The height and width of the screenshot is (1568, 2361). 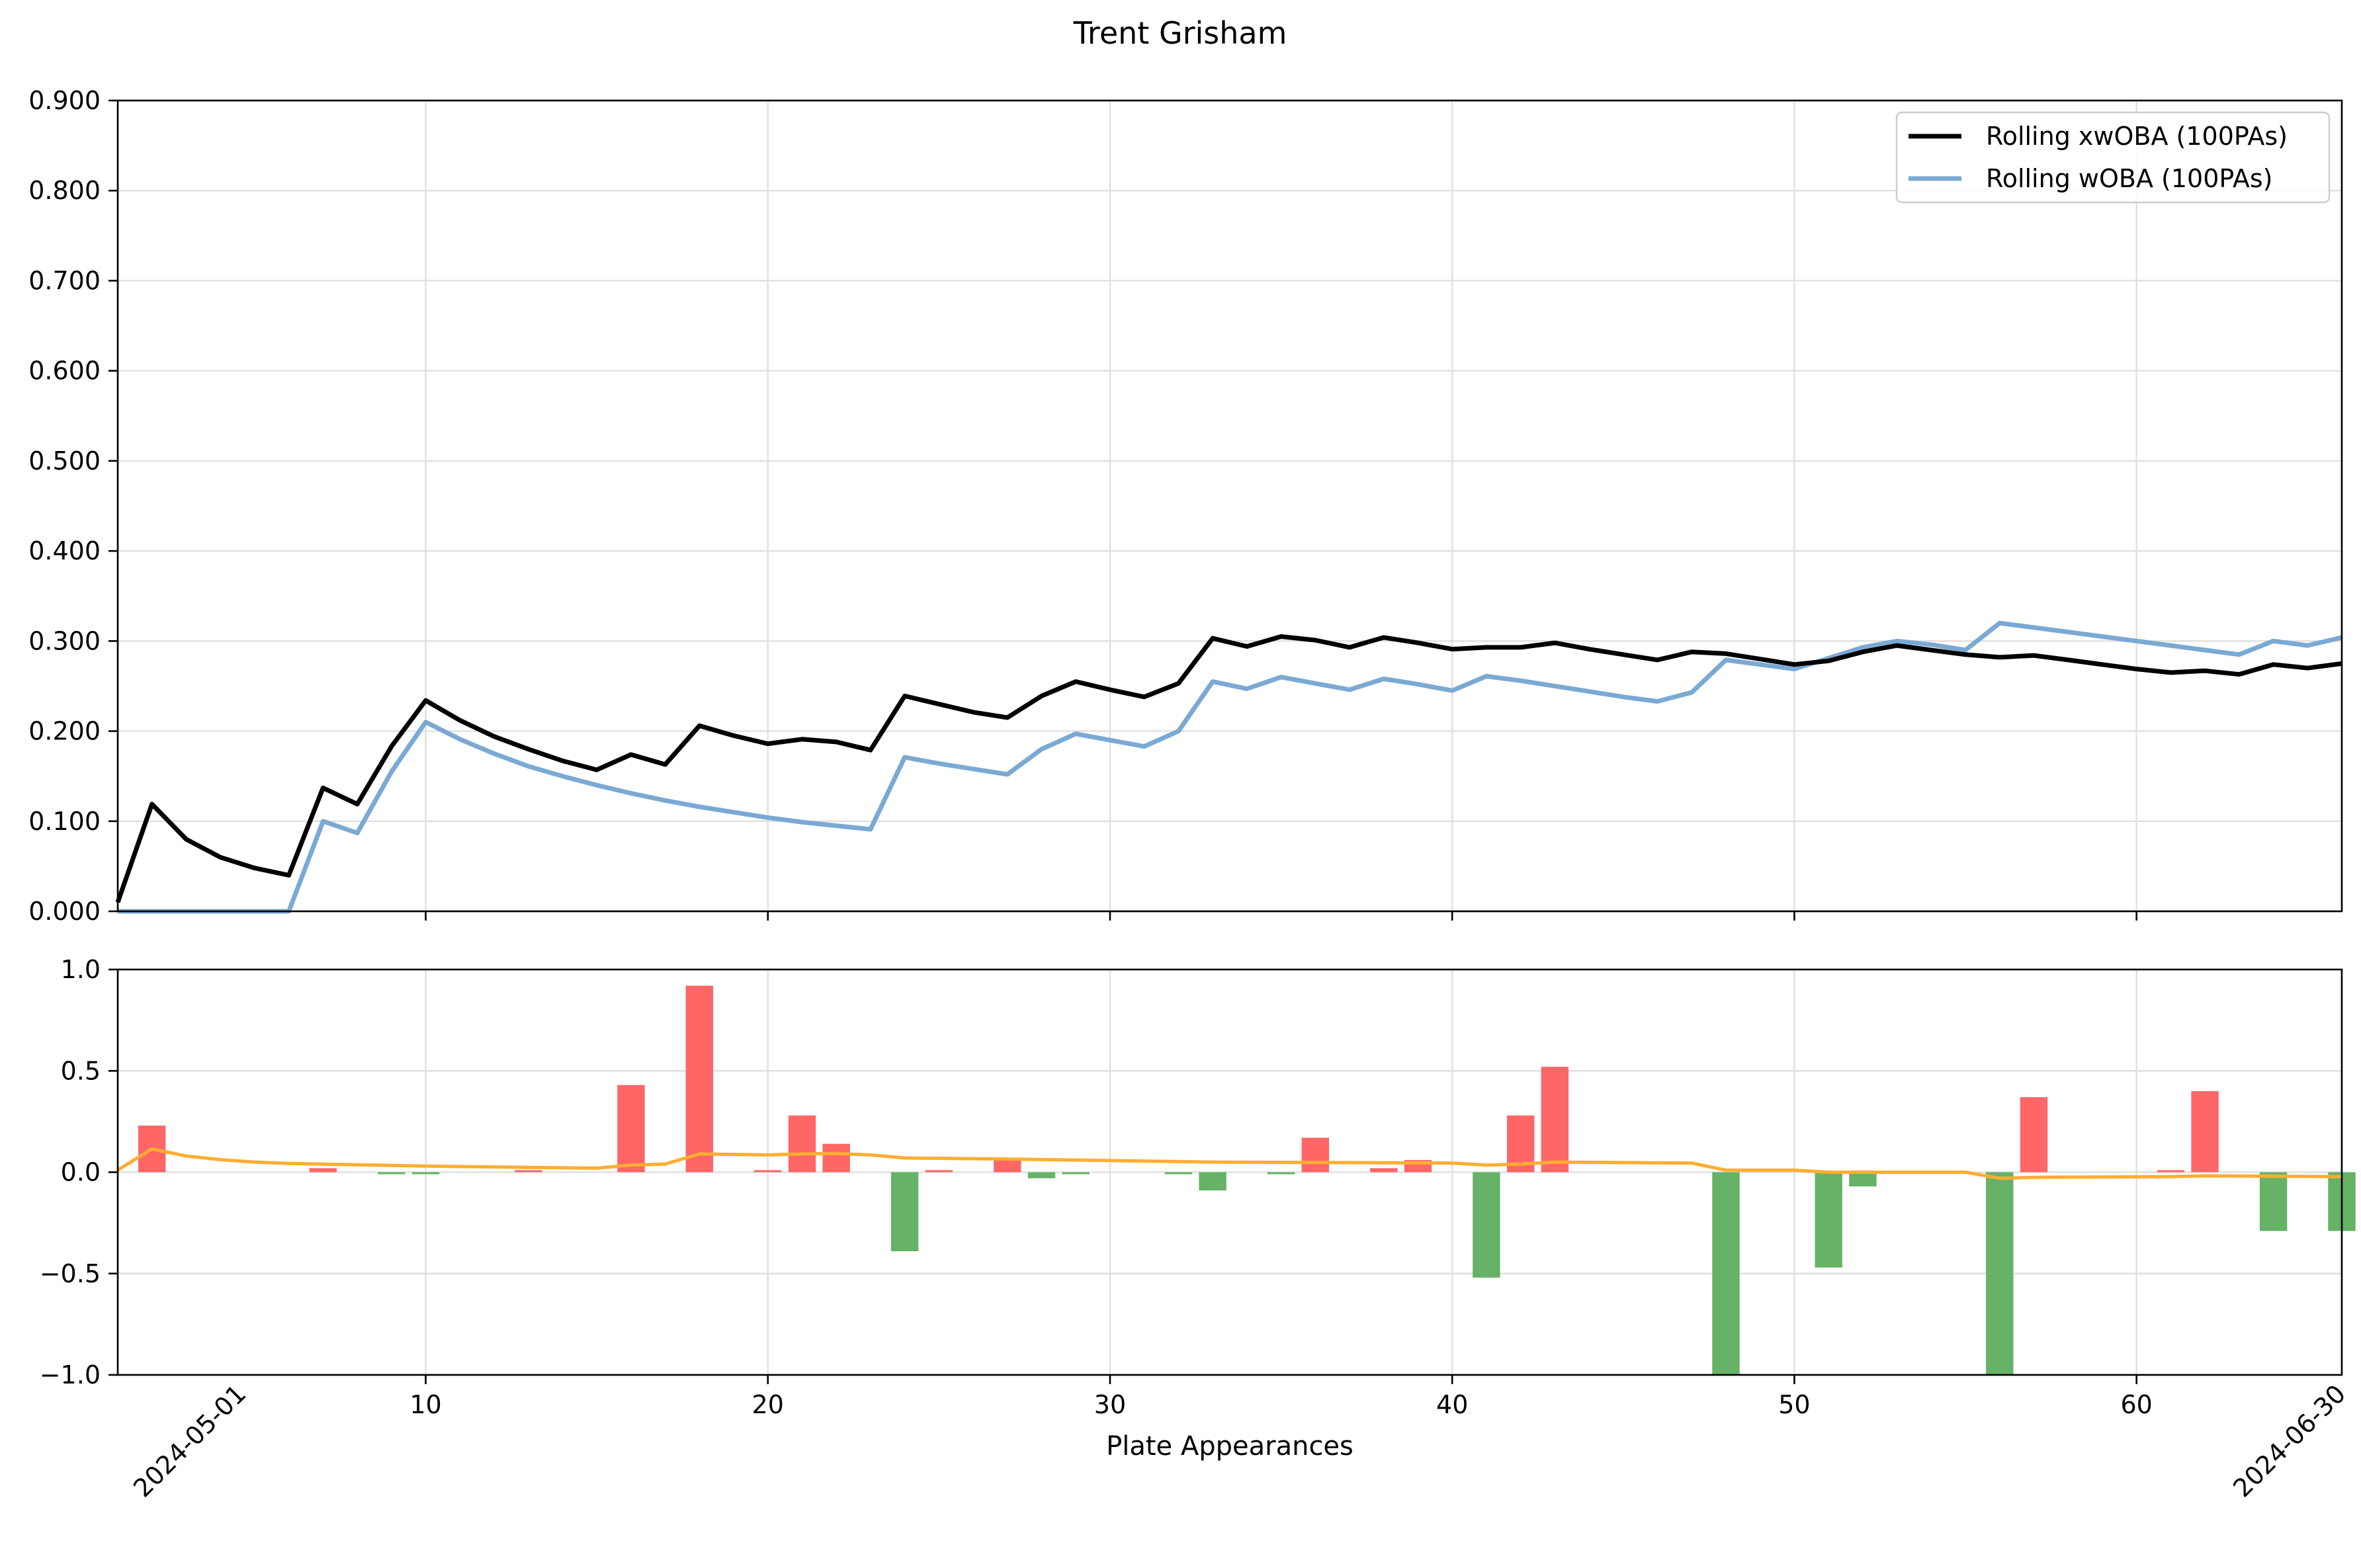 I want to click on date-label: 2024-06-30, so click(x=2289, y=1441).